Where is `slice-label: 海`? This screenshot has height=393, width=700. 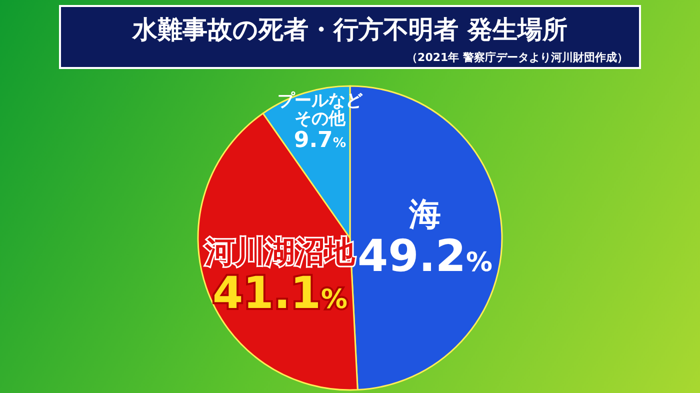
slice-label: 海 is located at coordinates (424, 214).